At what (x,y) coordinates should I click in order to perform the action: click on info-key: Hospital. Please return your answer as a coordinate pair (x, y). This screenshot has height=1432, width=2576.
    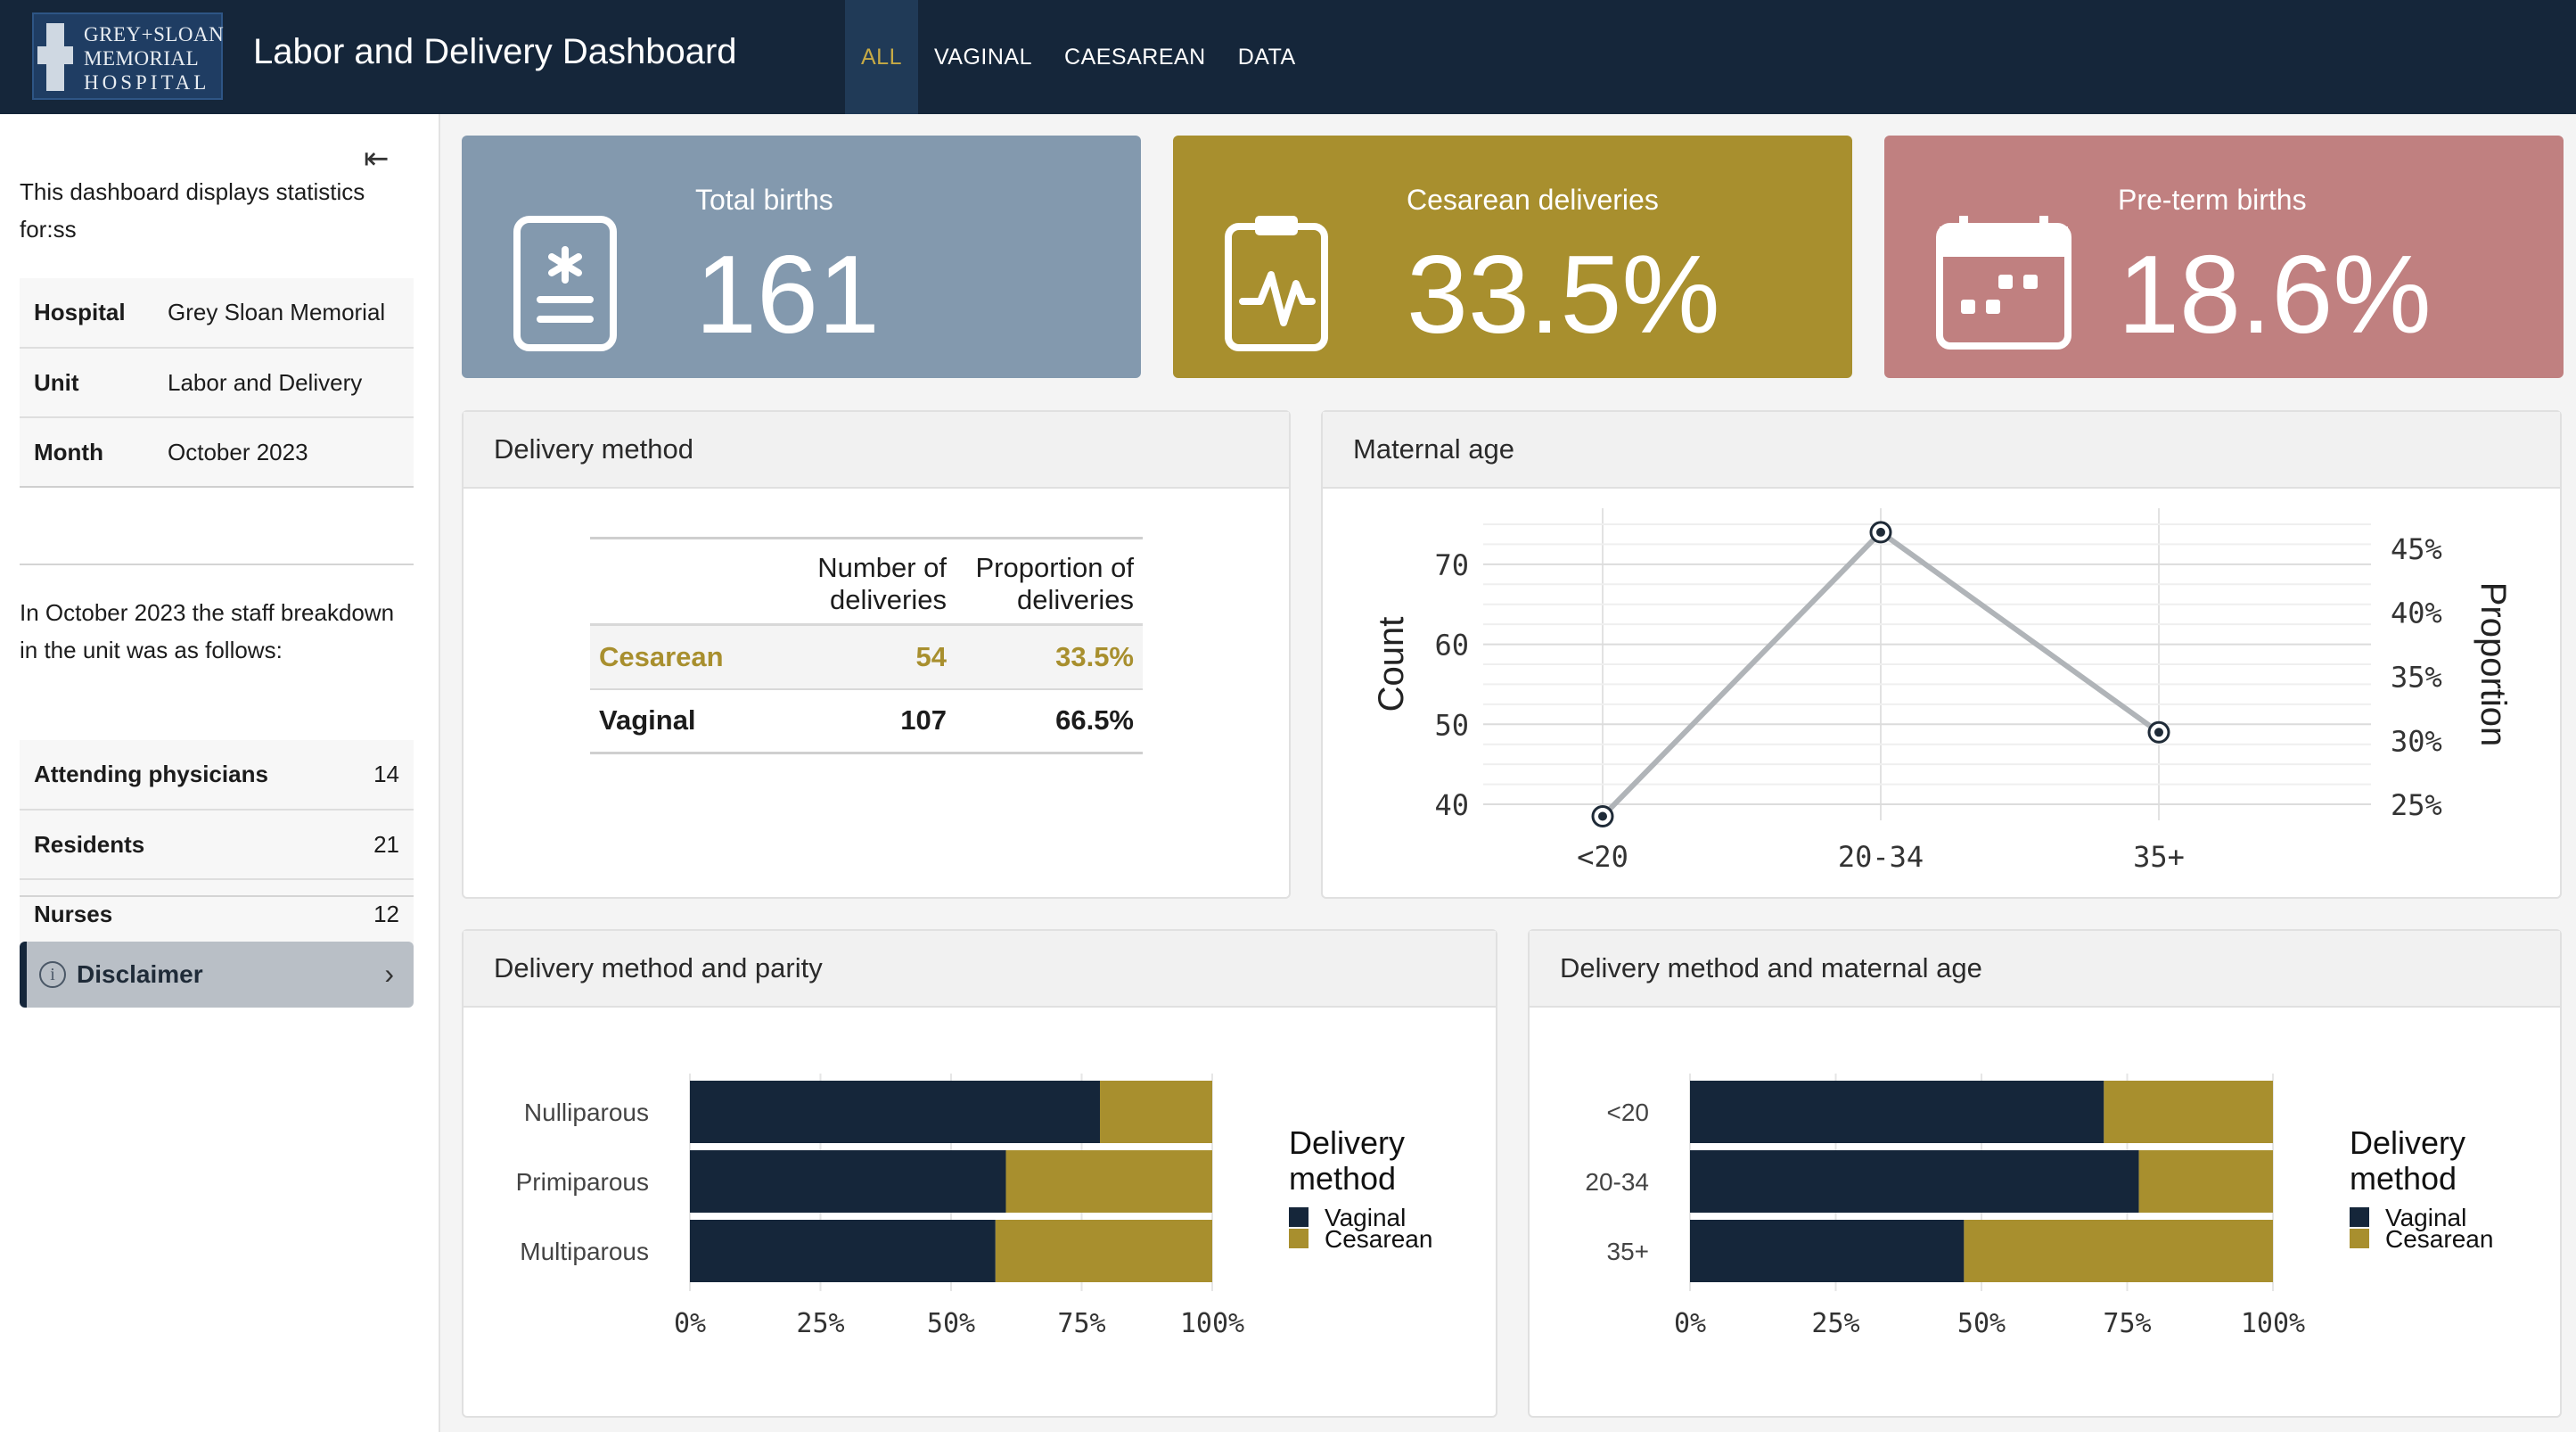
    Looking at the image, I should click on (87, 313).